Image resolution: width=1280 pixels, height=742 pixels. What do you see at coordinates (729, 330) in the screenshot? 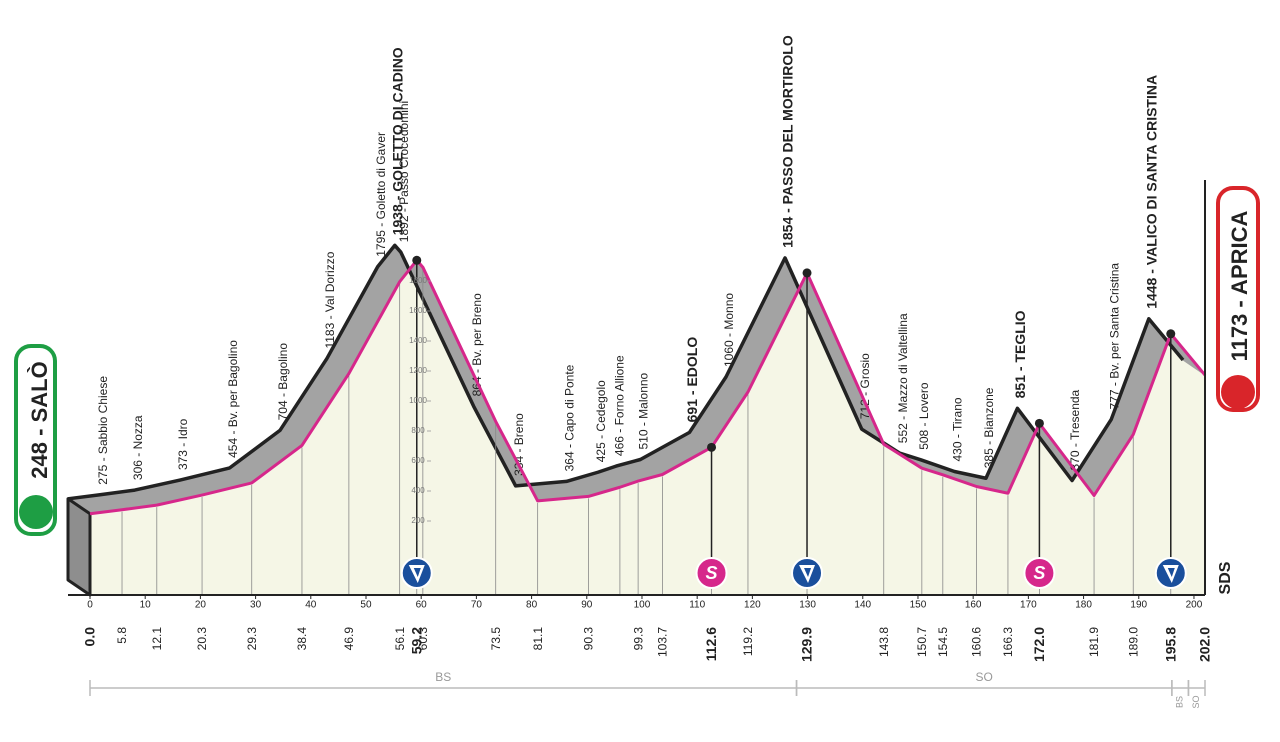
I see `place-label: 1060 - Monno` at bounding box center [729, 330].